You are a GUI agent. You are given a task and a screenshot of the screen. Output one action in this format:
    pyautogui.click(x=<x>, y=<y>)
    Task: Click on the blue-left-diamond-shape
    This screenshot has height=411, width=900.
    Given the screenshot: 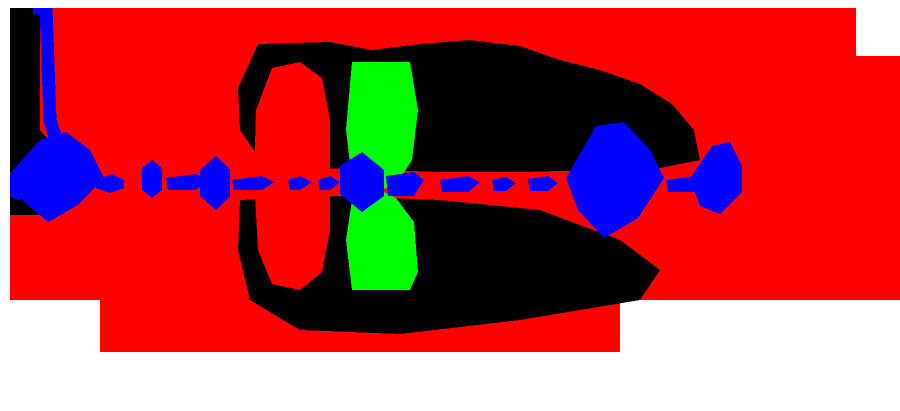 What is the action you would take?
    pyautogui.click(x=55, y=177)
    